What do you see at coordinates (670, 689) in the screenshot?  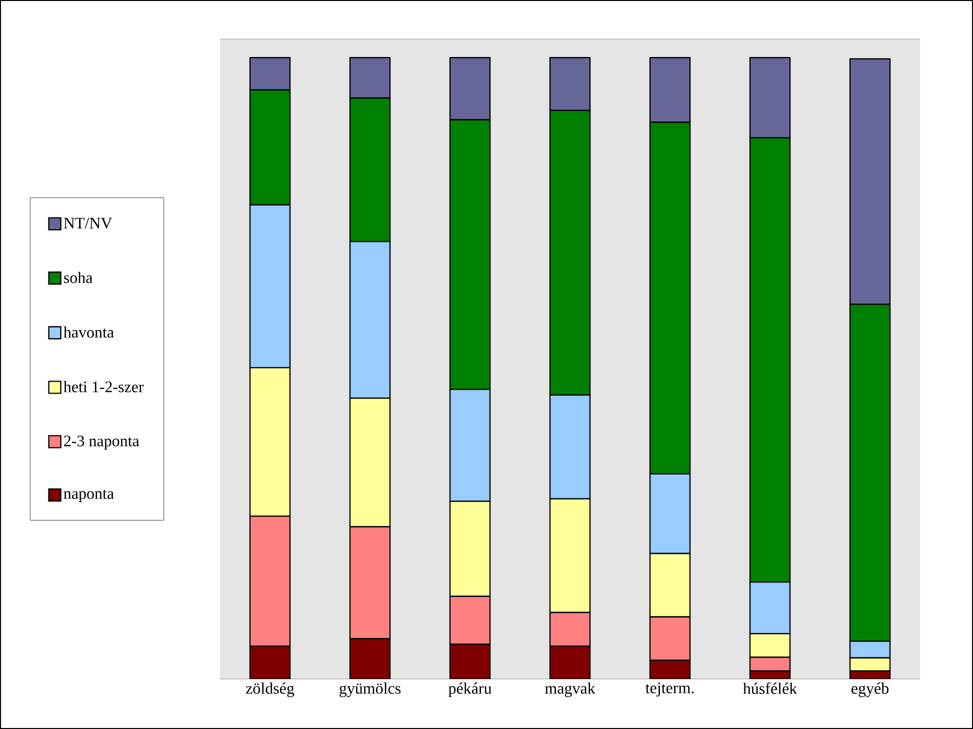 I see `x-tick-label: tejterm.` at bounding box center [670, 689].